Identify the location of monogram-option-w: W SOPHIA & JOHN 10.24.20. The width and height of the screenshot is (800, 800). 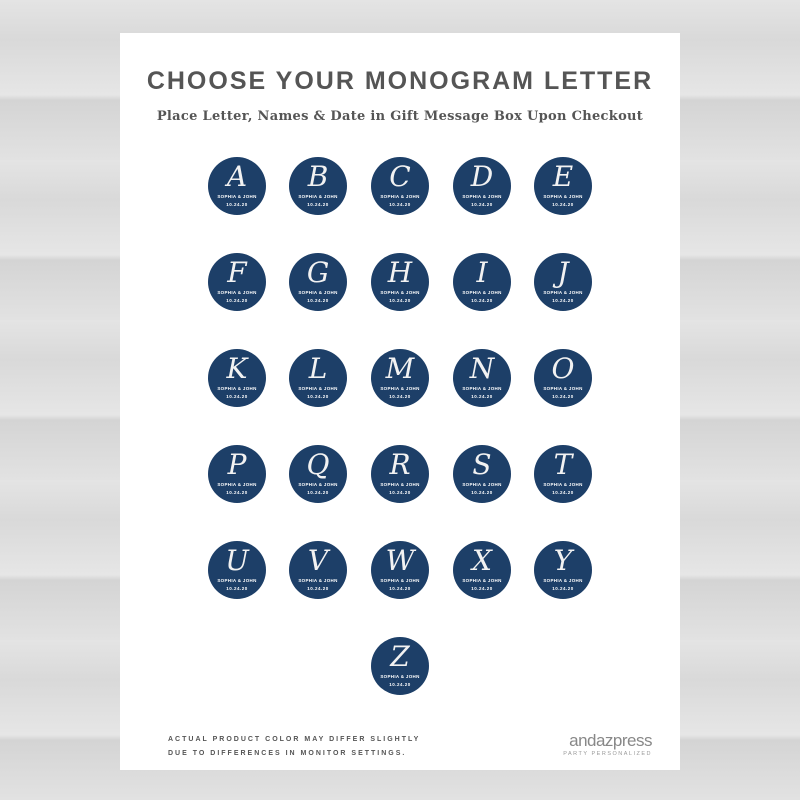
(400, 570).